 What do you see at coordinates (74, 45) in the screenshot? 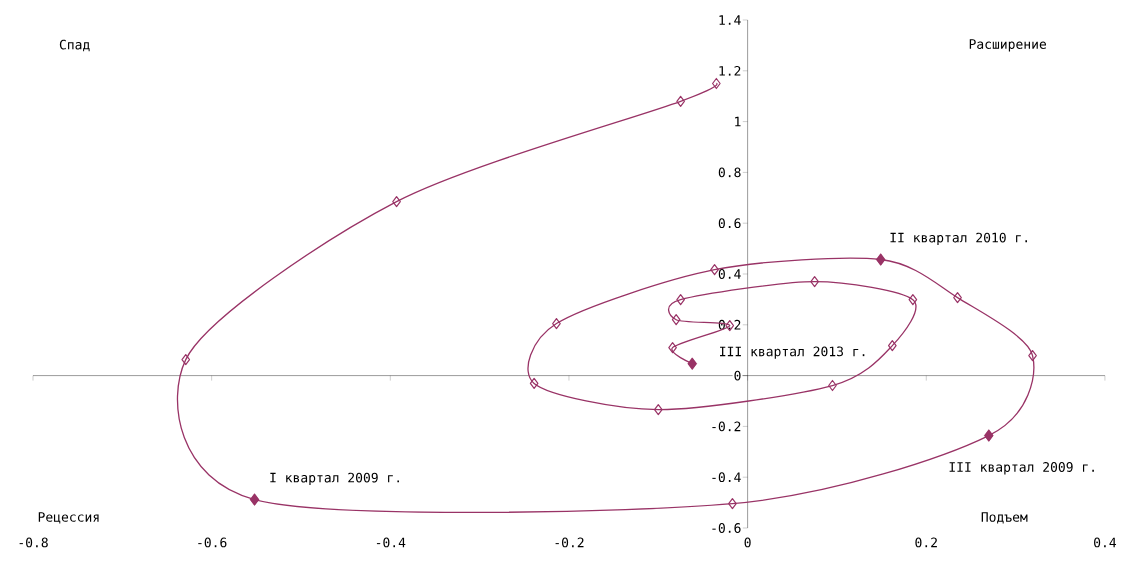
I see `annotation: Спад` at bounding box center [74, 45].